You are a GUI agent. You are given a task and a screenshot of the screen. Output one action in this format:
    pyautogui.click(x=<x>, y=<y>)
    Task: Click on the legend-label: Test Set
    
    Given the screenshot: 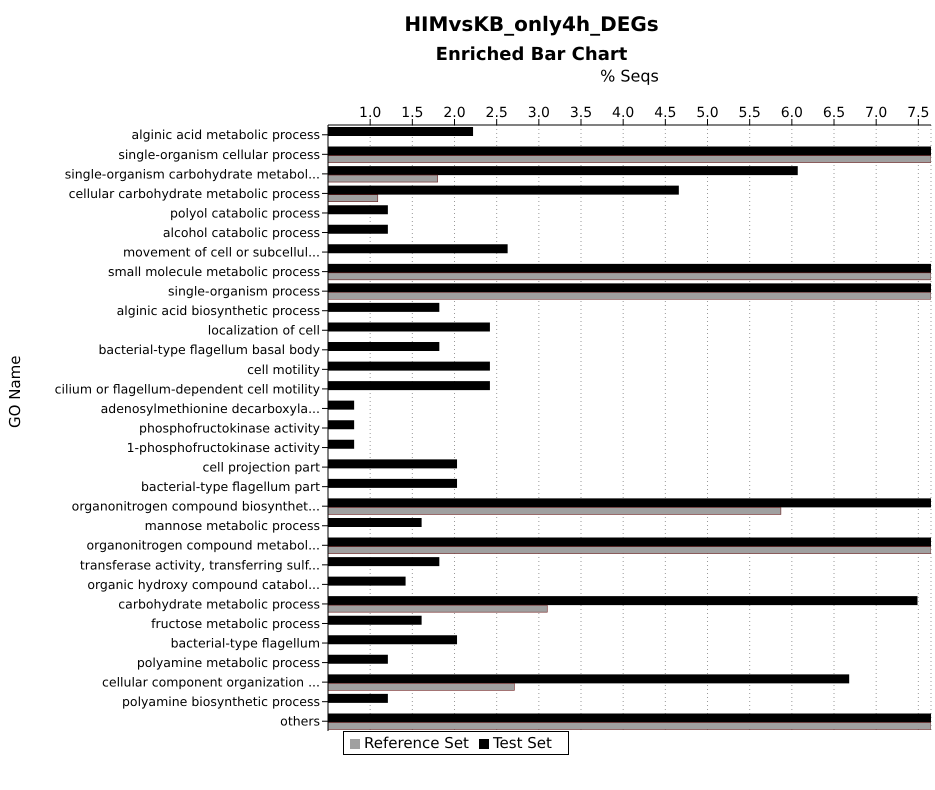 What is the action you would take?
    pyautogui.click(x=522, y=743)
    